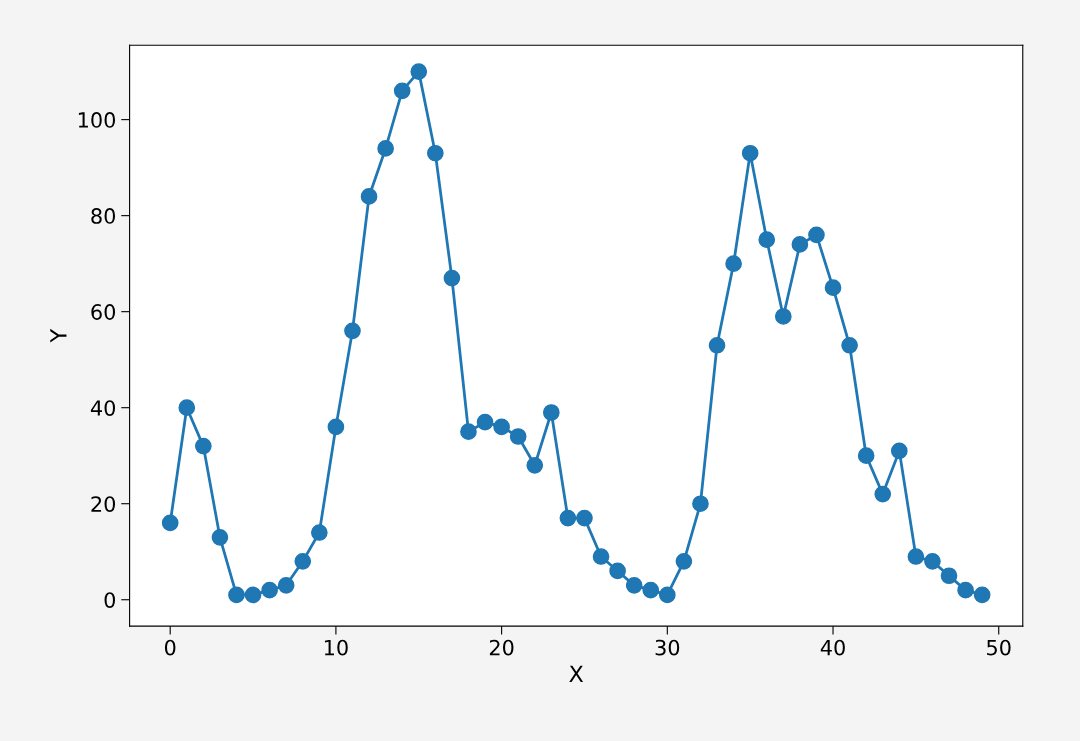 The height and width of the screenshot is (741, 1080). I want to click on y-tick-label: 20, so click(103, 504).